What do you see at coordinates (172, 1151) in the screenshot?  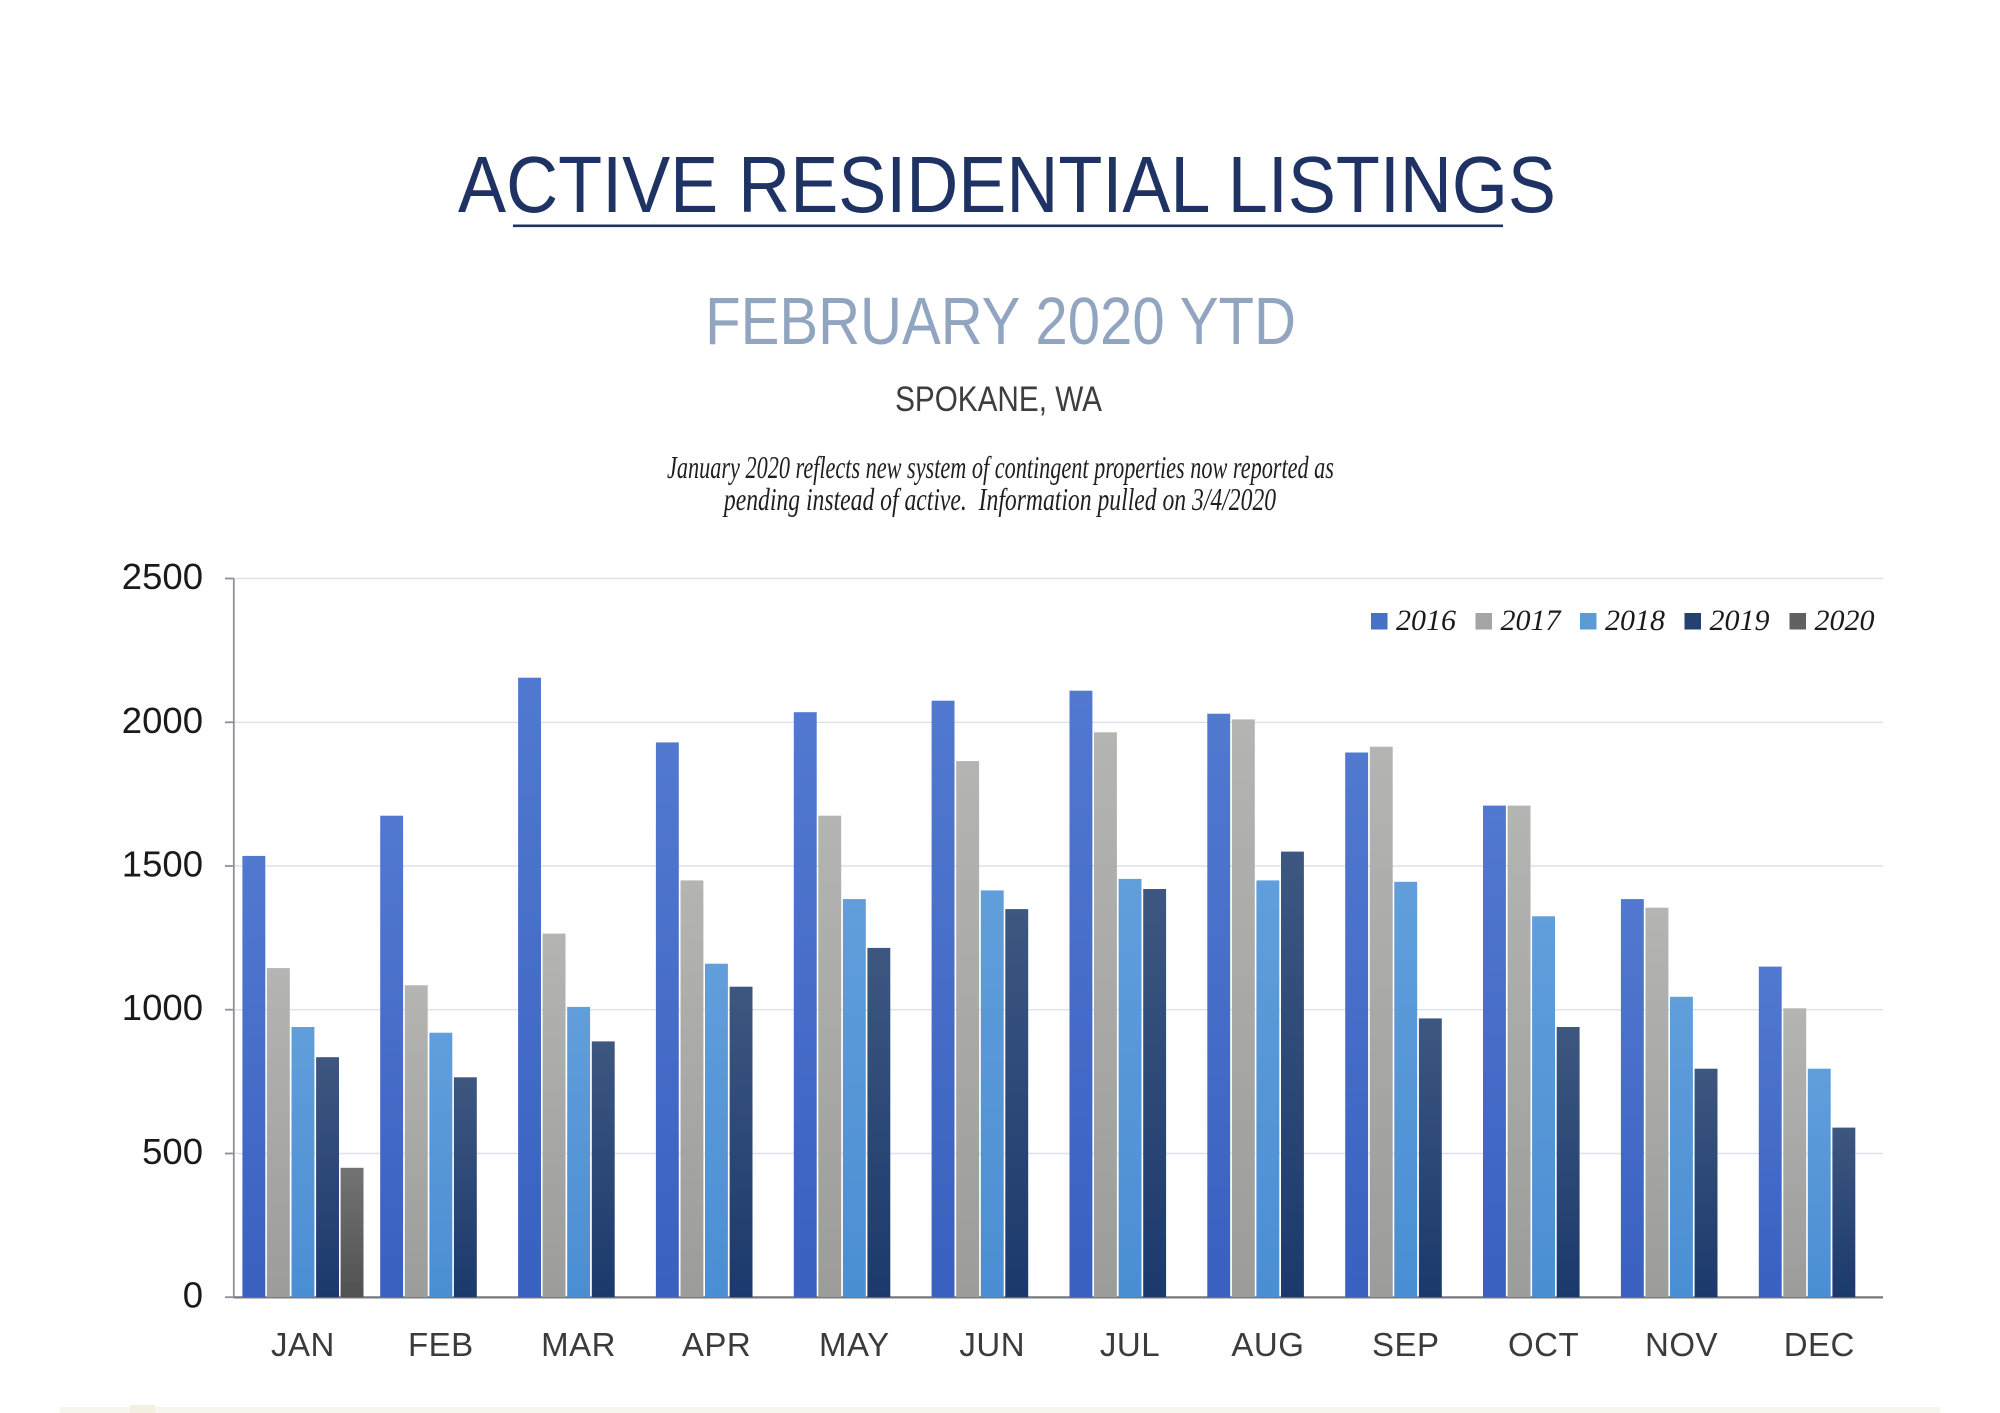 I see `svg-text: 500` at bounding box center [172, 1151].